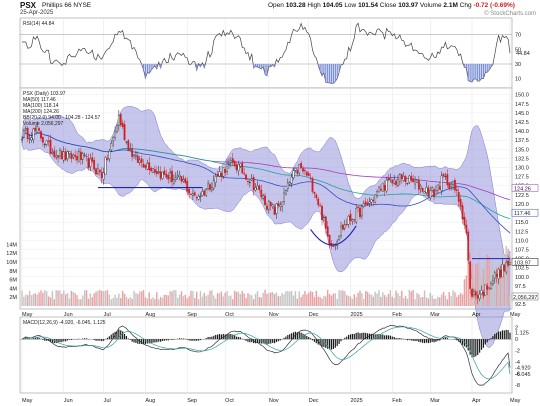  Describe the element at coordinates (525, 298) in the screenshot. I see `volume-tag: 2,056,297` at that location.